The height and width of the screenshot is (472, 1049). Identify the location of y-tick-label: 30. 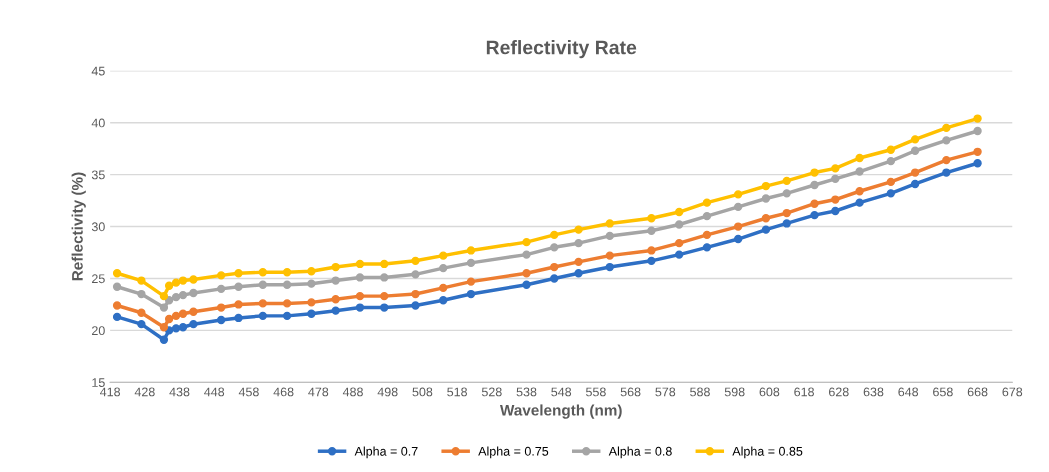
(98, 227).